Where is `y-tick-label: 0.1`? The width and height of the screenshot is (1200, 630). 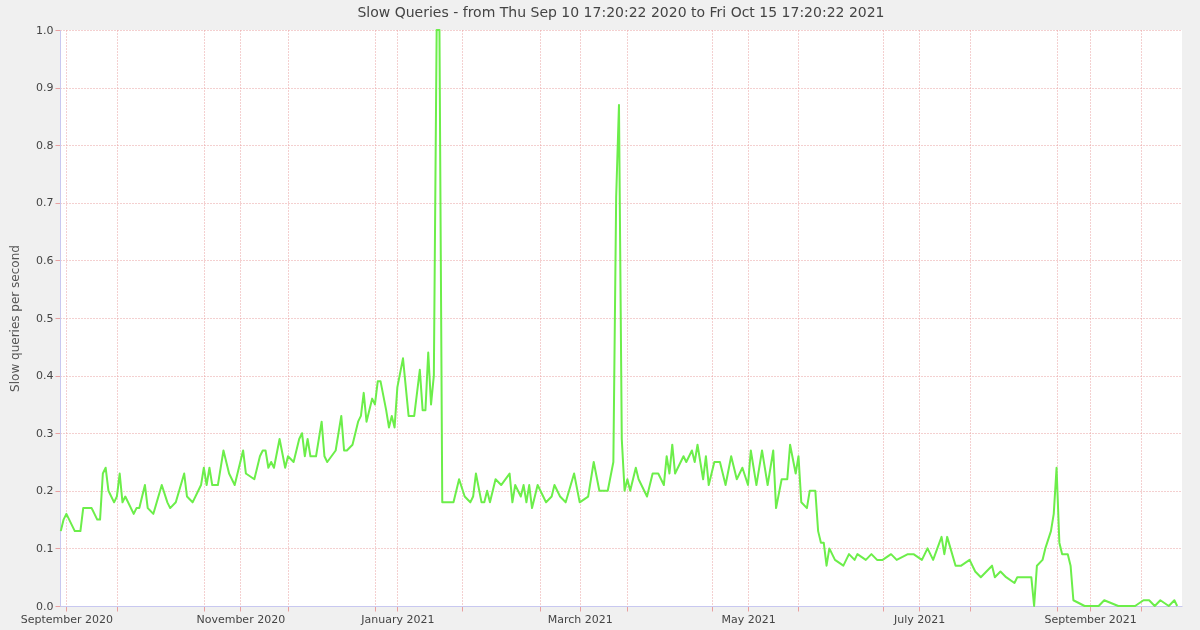 y-tick-label: 0.1 is located at coordinates (45, 548).